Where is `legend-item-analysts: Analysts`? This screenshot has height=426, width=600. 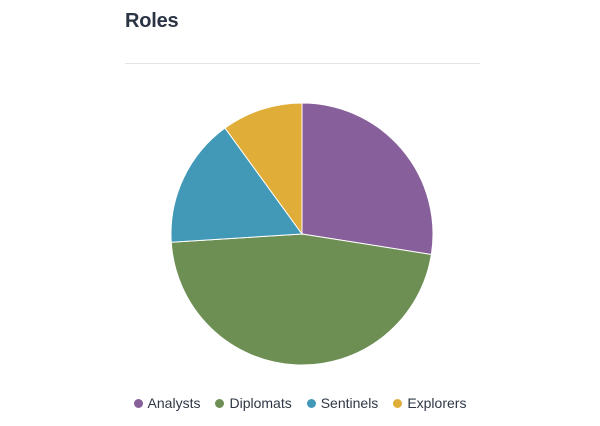 legend-item-analysts: Analysts is located at coordinates (167, 403).